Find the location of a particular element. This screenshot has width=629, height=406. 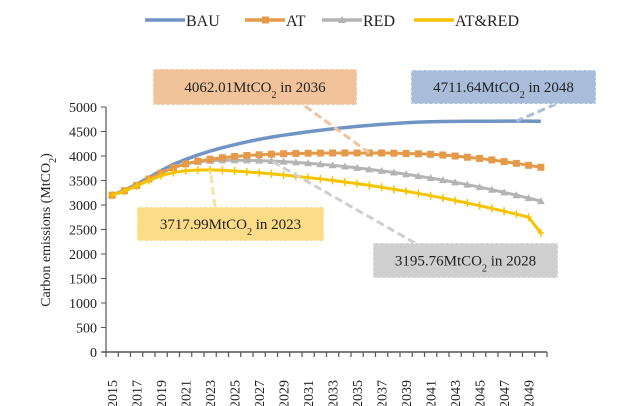

x-tick-label: 2041 is located at coordinates (432, 393).